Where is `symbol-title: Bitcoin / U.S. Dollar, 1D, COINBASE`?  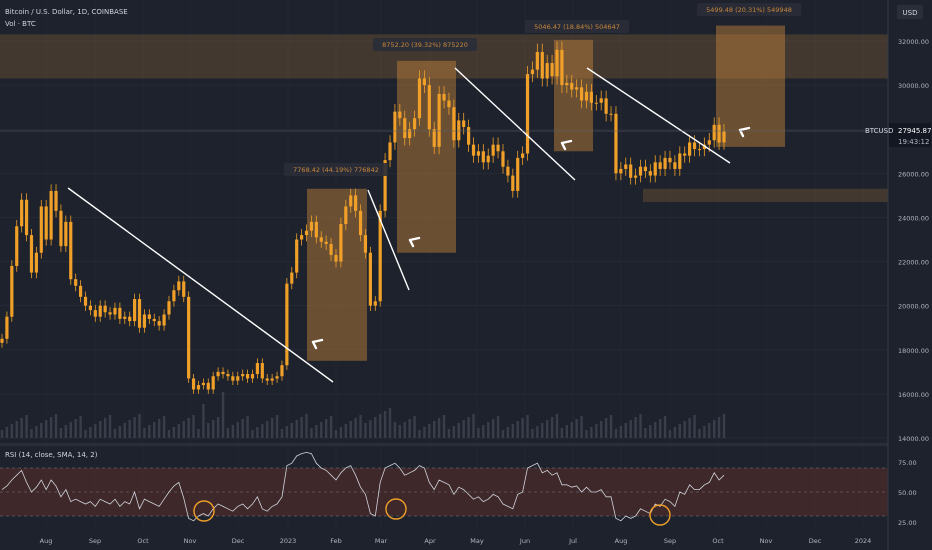 symbol-title: Bitcoin / U.S. Dollar, 1D, COINBASE is located at coordinates (66, 12).